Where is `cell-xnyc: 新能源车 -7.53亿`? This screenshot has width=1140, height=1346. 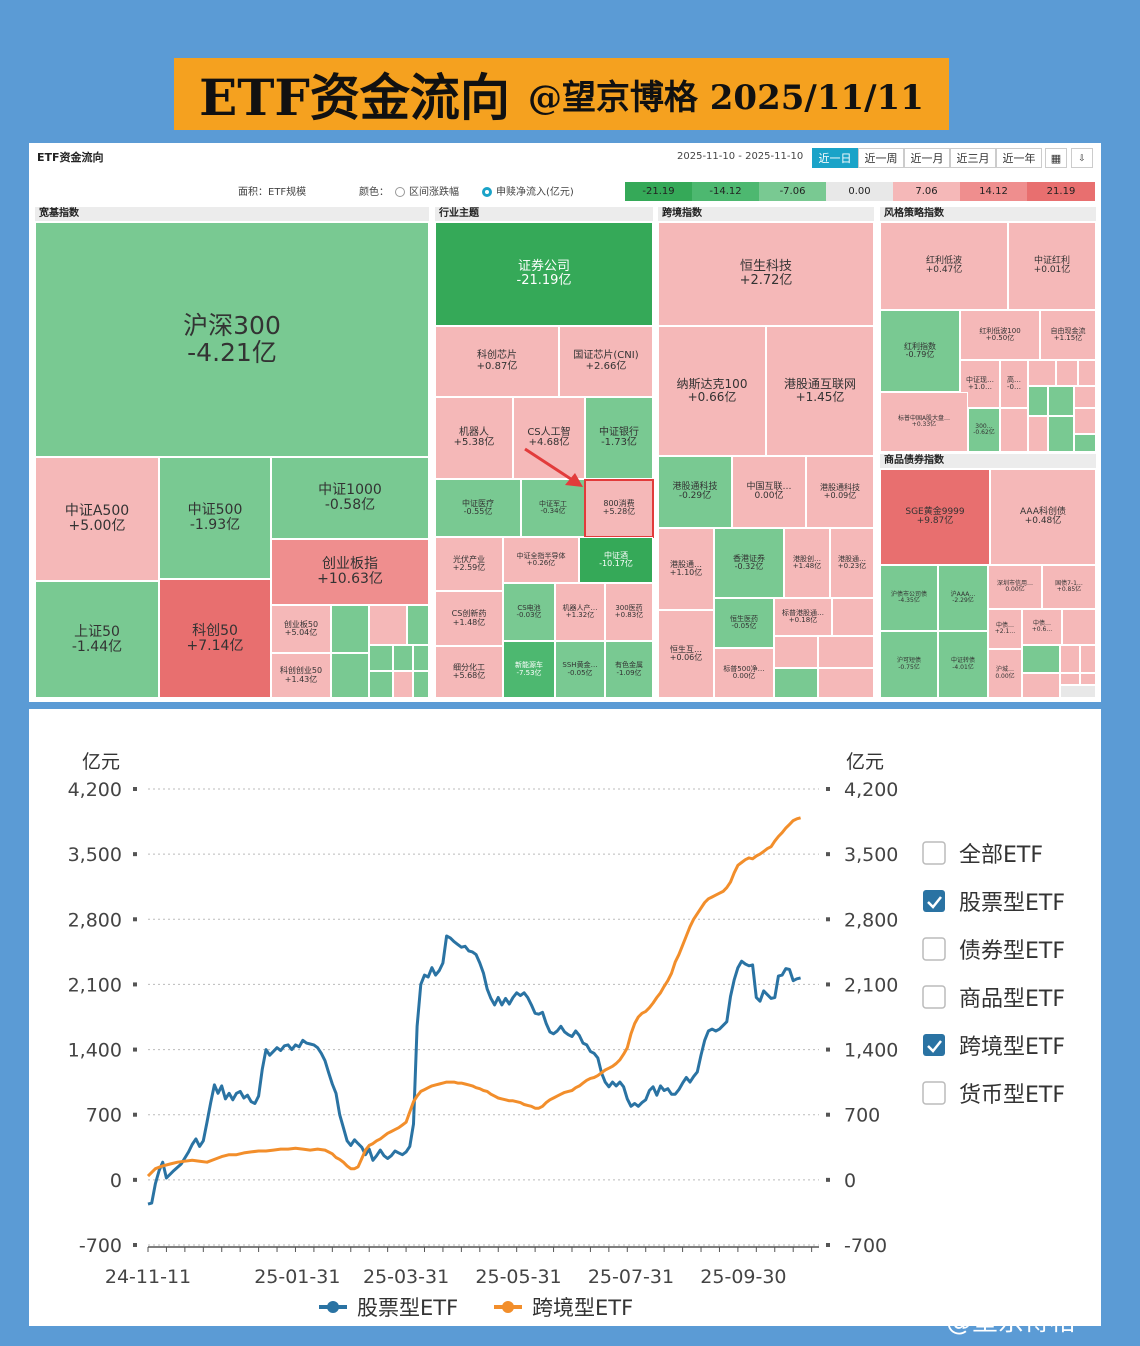 cell-xnyc: 新能源车 -7.53亿 is located at coordinates (529, 669).